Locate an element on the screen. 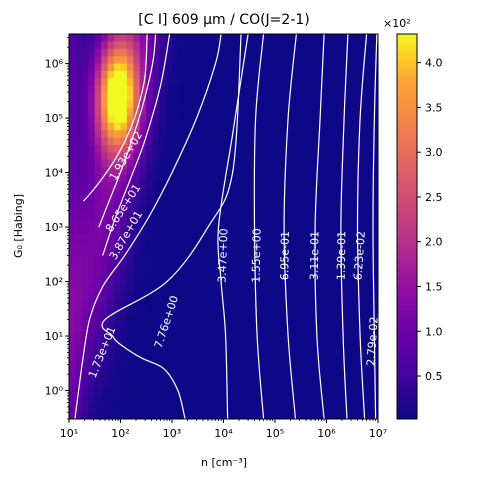 The height and width of the screenshot is (483, 479). chart-title: [C I] 609 μm / CO(J=2-1) is located at coordinates (224, 20).